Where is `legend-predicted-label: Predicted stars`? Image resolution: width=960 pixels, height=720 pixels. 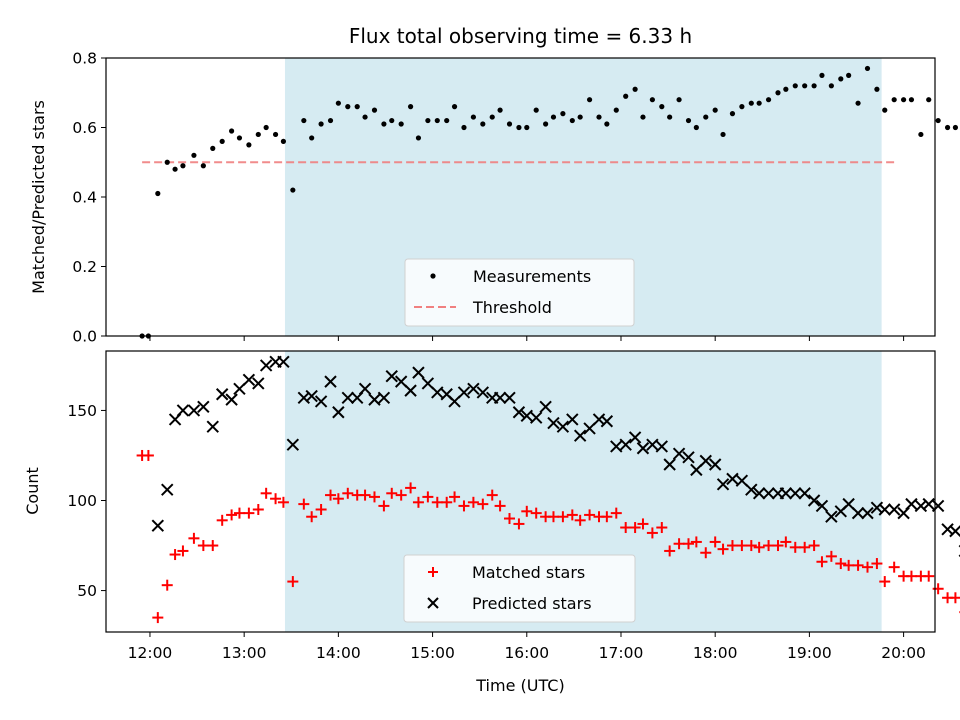 legend-predicted-label: Predicted stars is located at coordinates (532, 603).